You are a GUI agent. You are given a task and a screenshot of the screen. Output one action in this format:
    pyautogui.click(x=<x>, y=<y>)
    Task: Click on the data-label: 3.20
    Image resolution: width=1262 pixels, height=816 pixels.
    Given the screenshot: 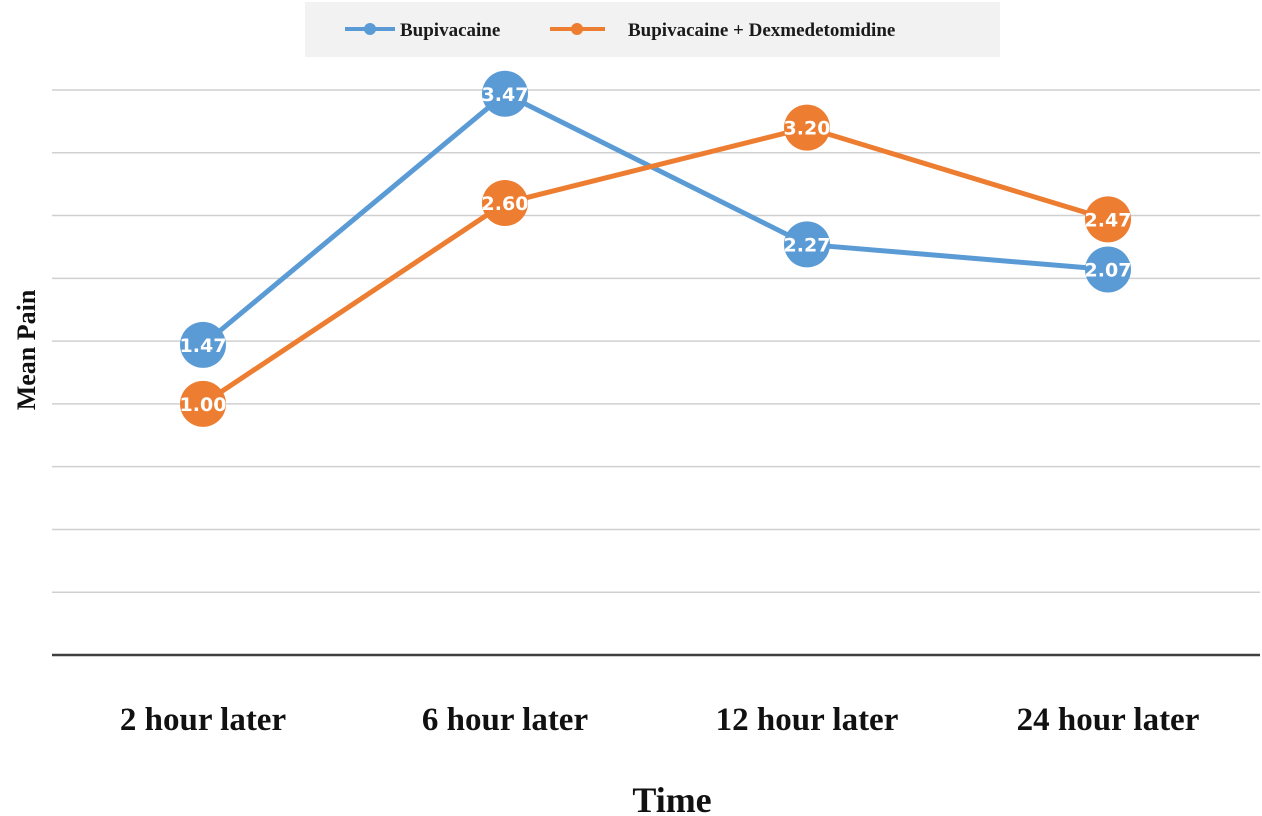 What is the action you would take?
    pyautogui.click(x=807, y=129)
    